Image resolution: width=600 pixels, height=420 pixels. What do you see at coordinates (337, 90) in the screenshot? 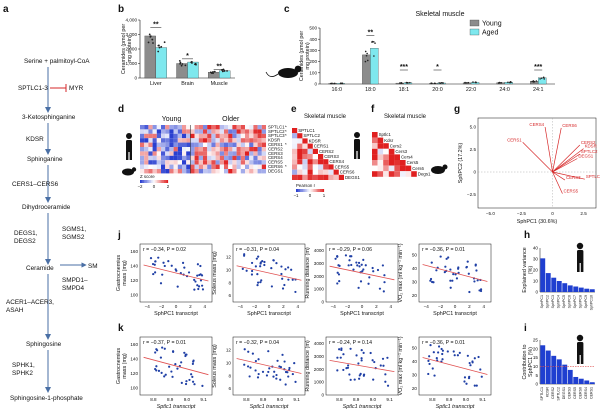
I see `c-category-0: 16:0` at bounding box center [337, 90].